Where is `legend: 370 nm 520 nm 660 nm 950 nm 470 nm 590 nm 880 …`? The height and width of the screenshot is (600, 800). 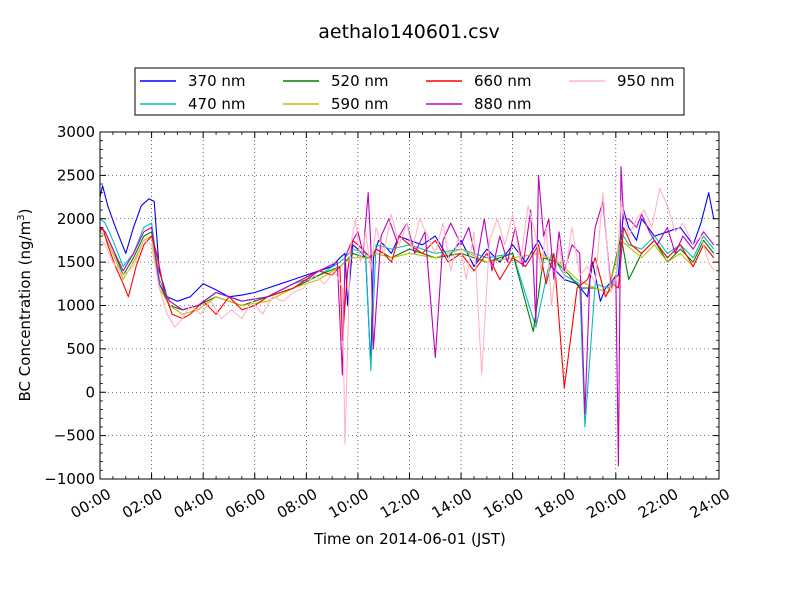 legend: 370 nm 520 nm 660 nm 950 nm 470 nm 590 nm 880 … is located at coordinates (409, 91).